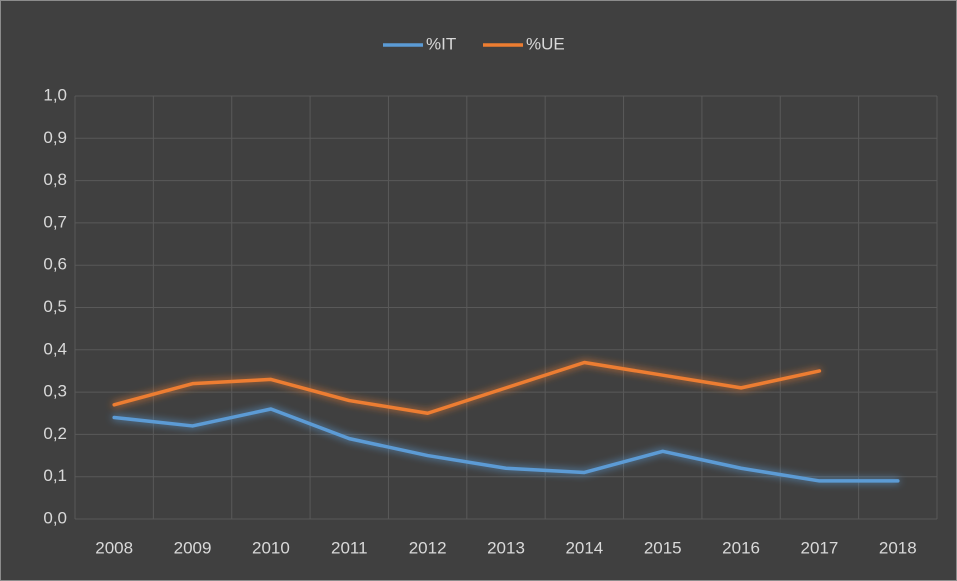  Describe the element at coordinates (271, 547) in the screenshot. I see `x-tick-label: 2010` at that location.